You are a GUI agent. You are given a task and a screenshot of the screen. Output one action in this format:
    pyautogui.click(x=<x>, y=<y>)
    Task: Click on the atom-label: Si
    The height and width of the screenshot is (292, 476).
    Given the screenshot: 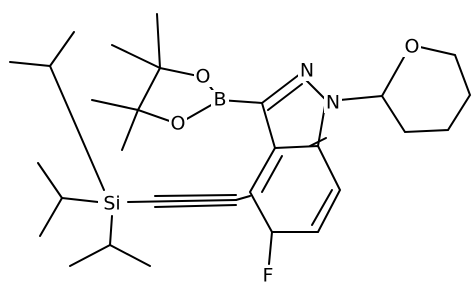 What is the action you would take?
    pyautogui.click(x=111, y=204)
    